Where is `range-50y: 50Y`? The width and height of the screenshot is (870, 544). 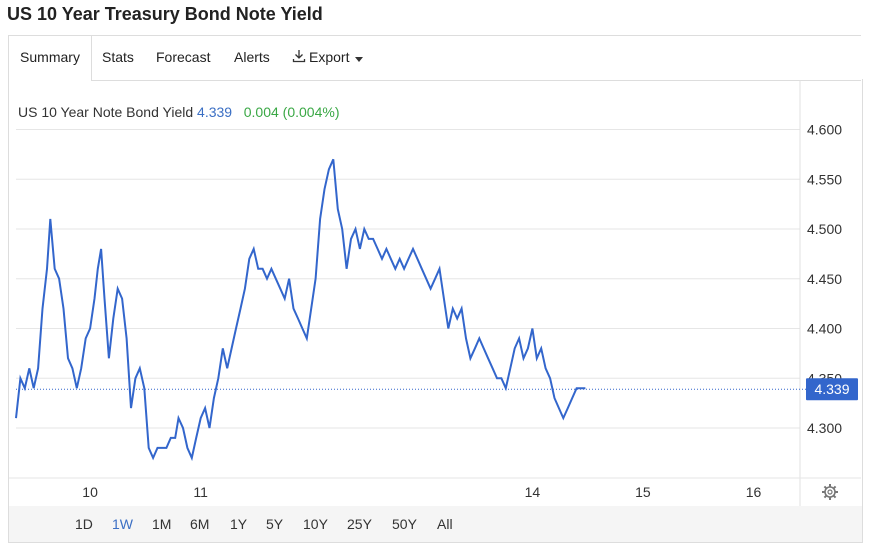
range-50y: 50Y is located at coordinates (404, 524).